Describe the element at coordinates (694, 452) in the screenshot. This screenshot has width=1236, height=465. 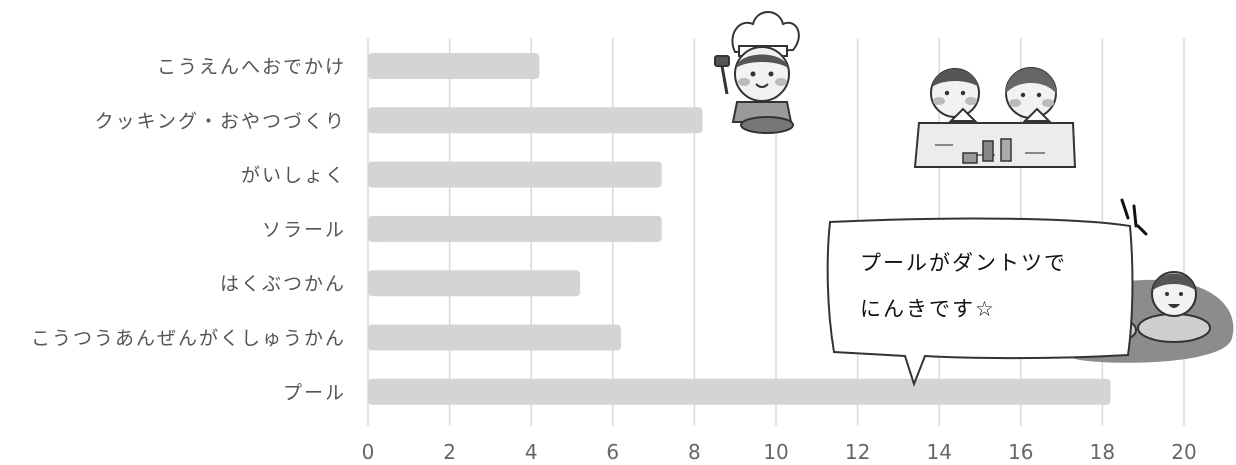
I see `x-tick-label: 8` at that location.